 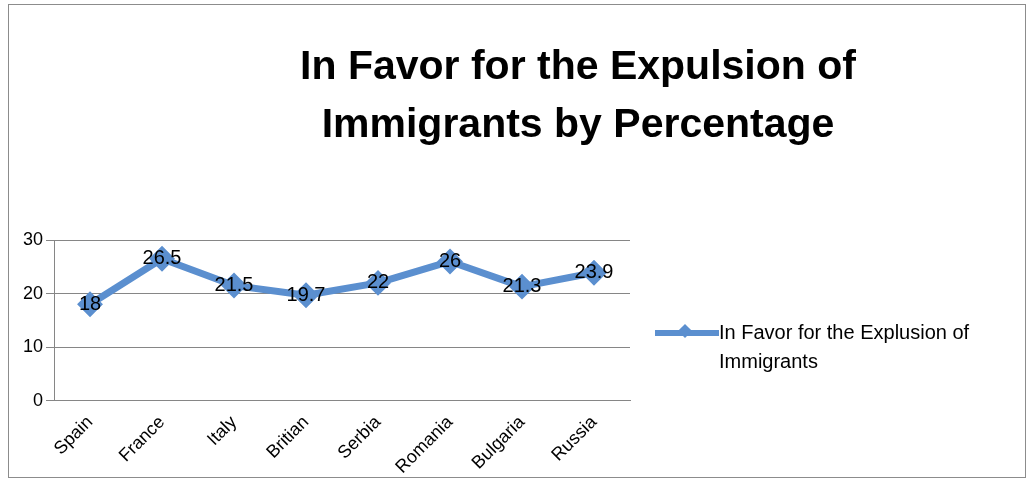 What do you see at coordinates (378, 281) in the screenshot?
I see `data-label: 22` at bounding box center [378, 281].